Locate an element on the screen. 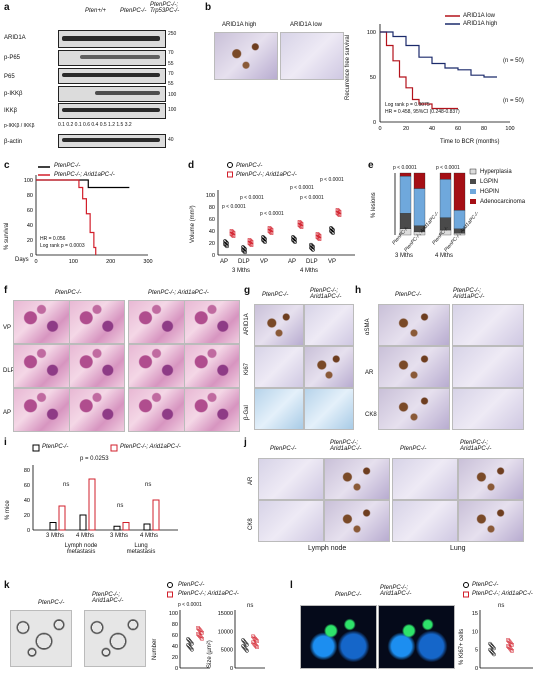  volume-plot-d: 0 20 40 60 80 100 is located at coordinates (280, 210).